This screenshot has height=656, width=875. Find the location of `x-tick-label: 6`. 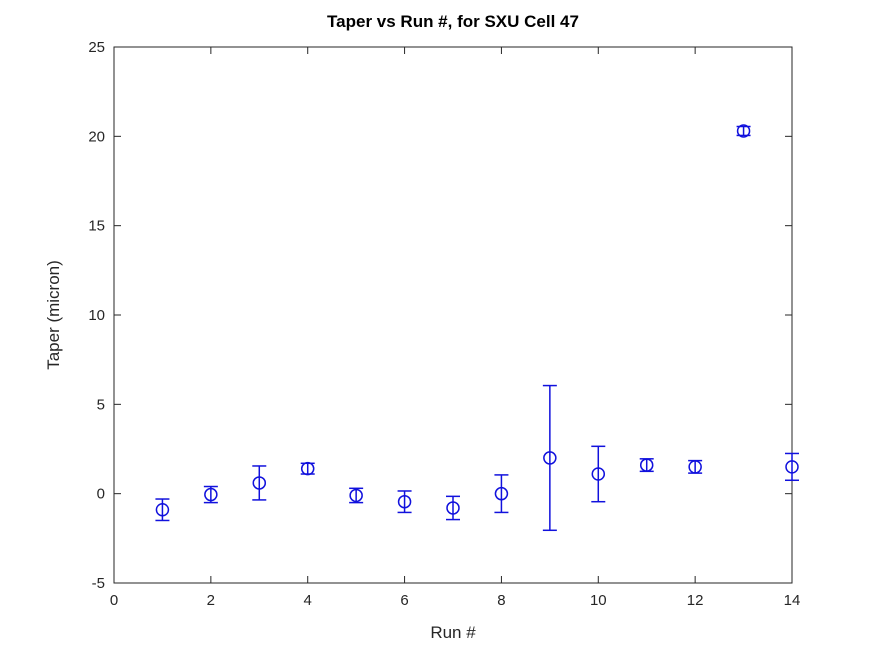

x-tick-label: 6 is located at coordinates (404, 600).